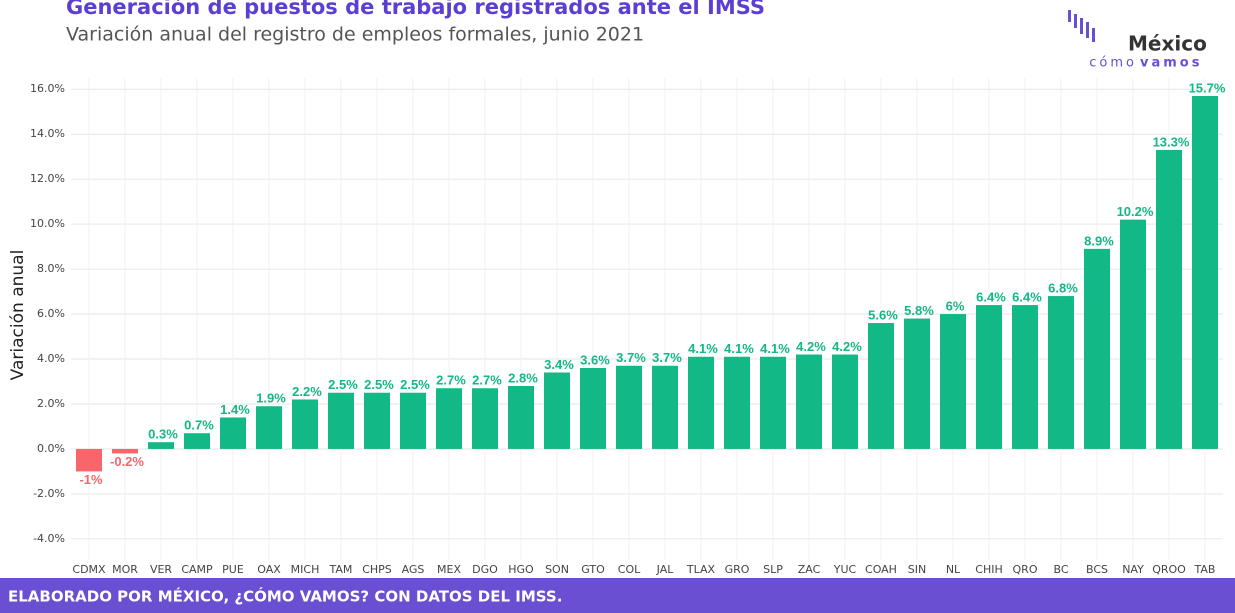  What do you see at coordinates (1167, 44) in the screenshot?
I see `logo-name: México` at bounding box center [1167, 44].